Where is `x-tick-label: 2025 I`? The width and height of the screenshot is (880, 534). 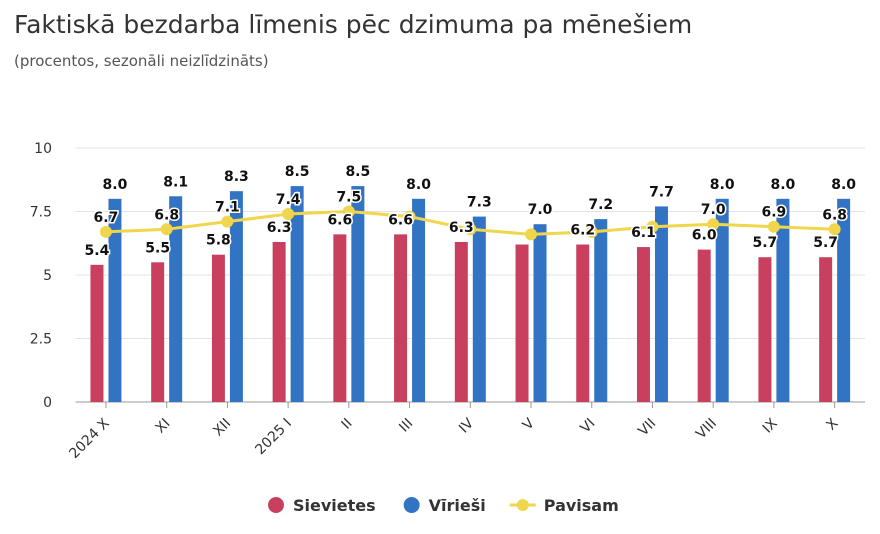 x-tick-label: 2025 I is located at coordinates (273, 437).